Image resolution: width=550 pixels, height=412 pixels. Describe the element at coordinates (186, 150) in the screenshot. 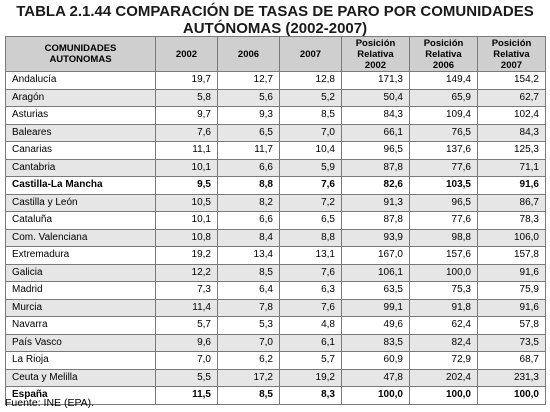

I see `value-cell: 11,1` at that location.